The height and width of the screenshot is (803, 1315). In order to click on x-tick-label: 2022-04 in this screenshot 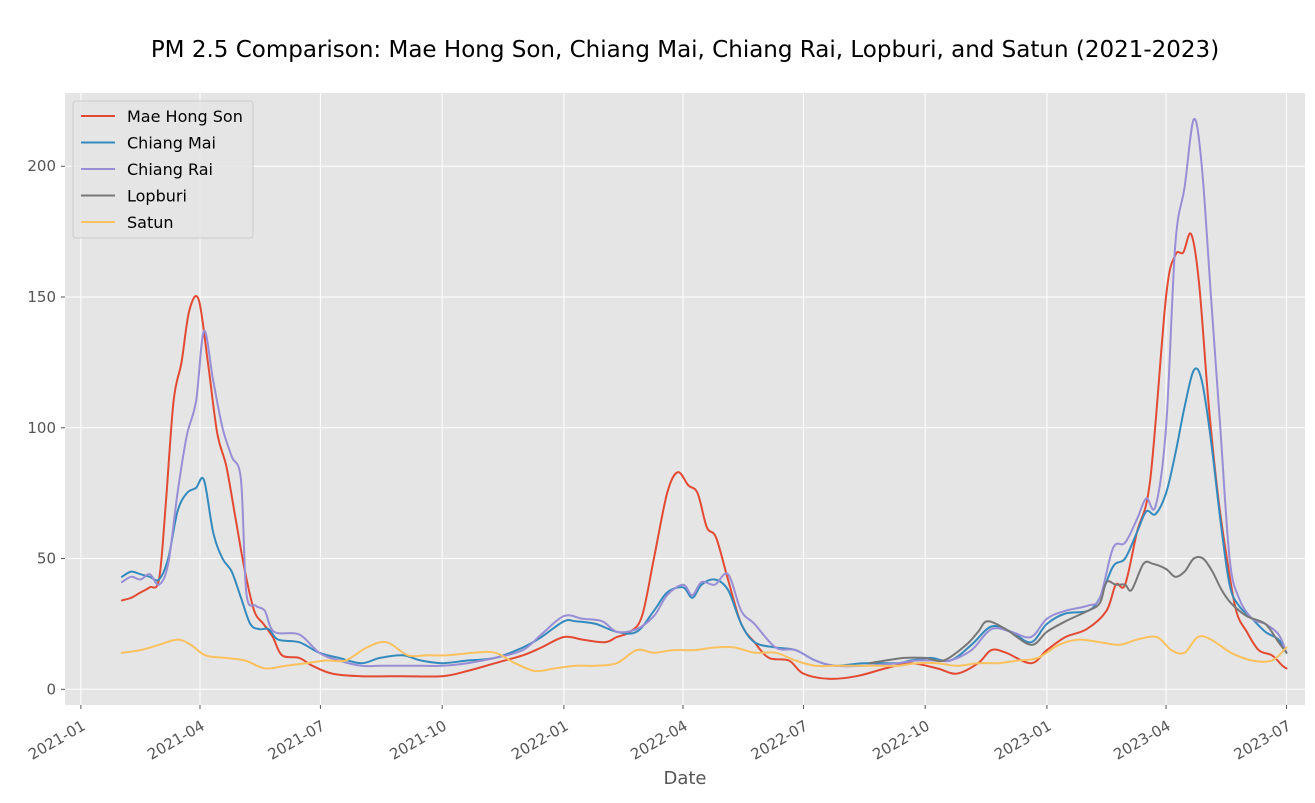, I will do `click(658, 740)`.